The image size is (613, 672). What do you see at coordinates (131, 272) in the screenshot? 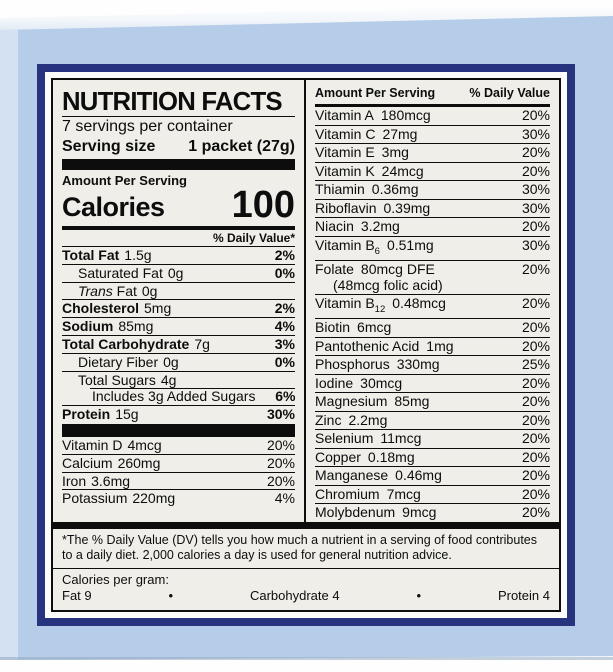
I see `nutrient-name: Saturated Fat 0g` at bounding box center [131, 272].